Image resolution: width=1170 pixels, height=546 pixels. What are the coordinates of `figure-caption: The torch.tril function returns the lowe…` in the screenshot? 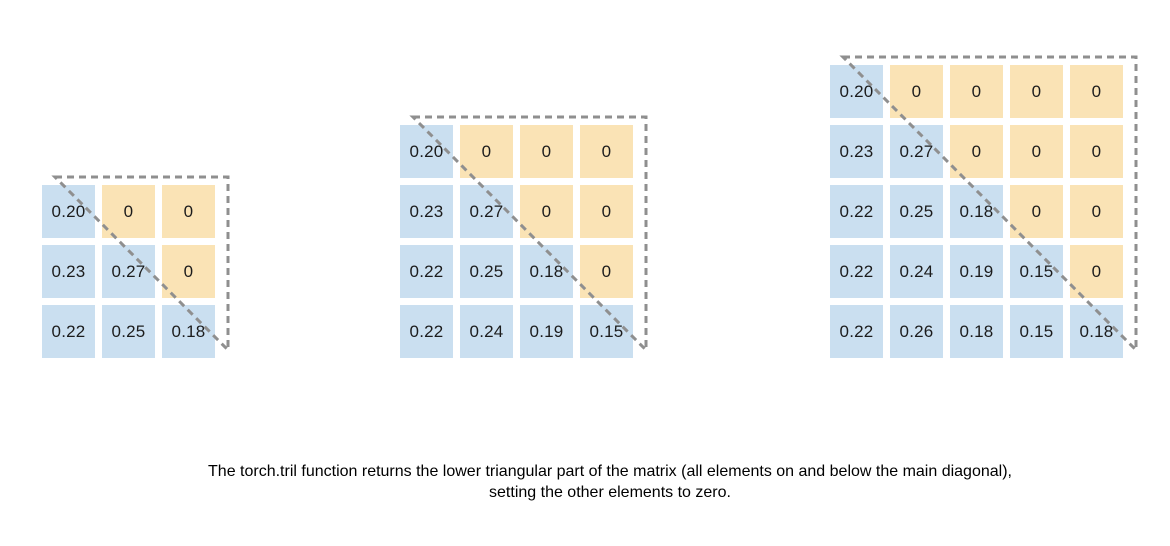 It's located at (610, 482).